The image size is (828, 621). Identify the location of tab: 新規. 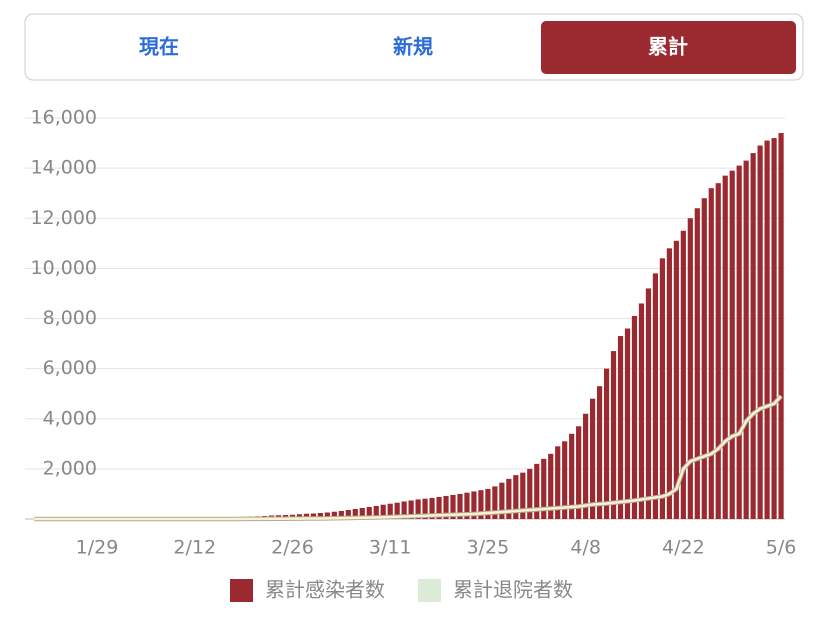
(413, 47).